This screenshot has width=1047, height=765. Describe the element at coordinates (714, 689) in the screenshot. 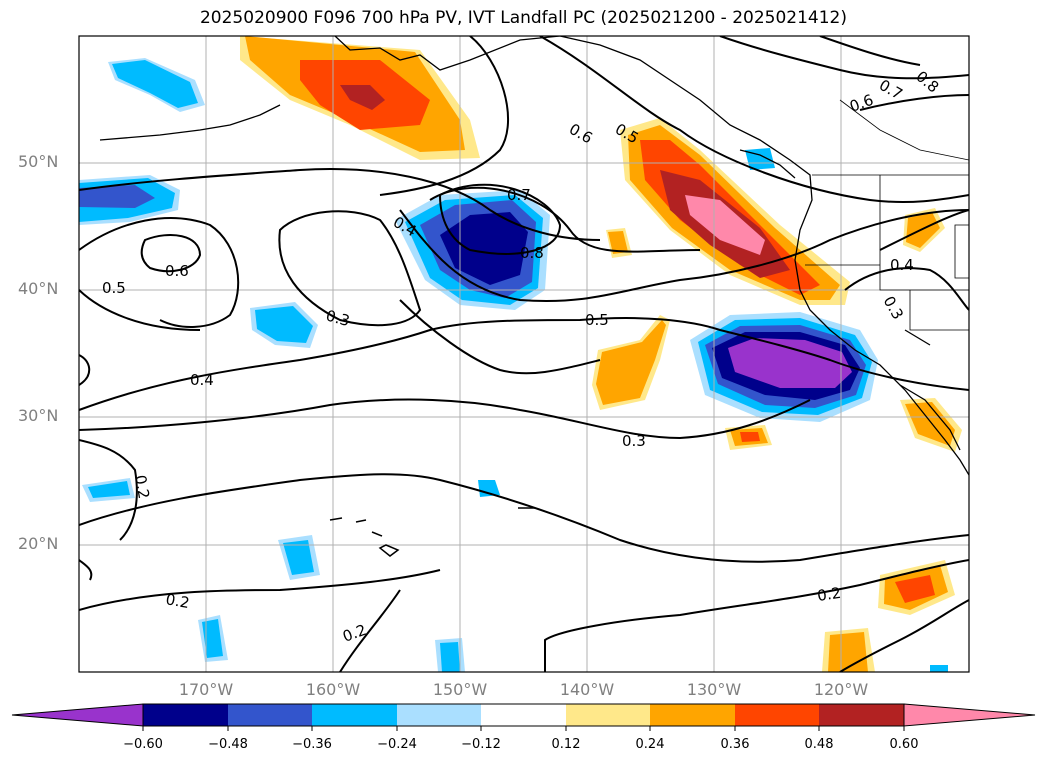

I see `lon-label: 130°W` at that location.